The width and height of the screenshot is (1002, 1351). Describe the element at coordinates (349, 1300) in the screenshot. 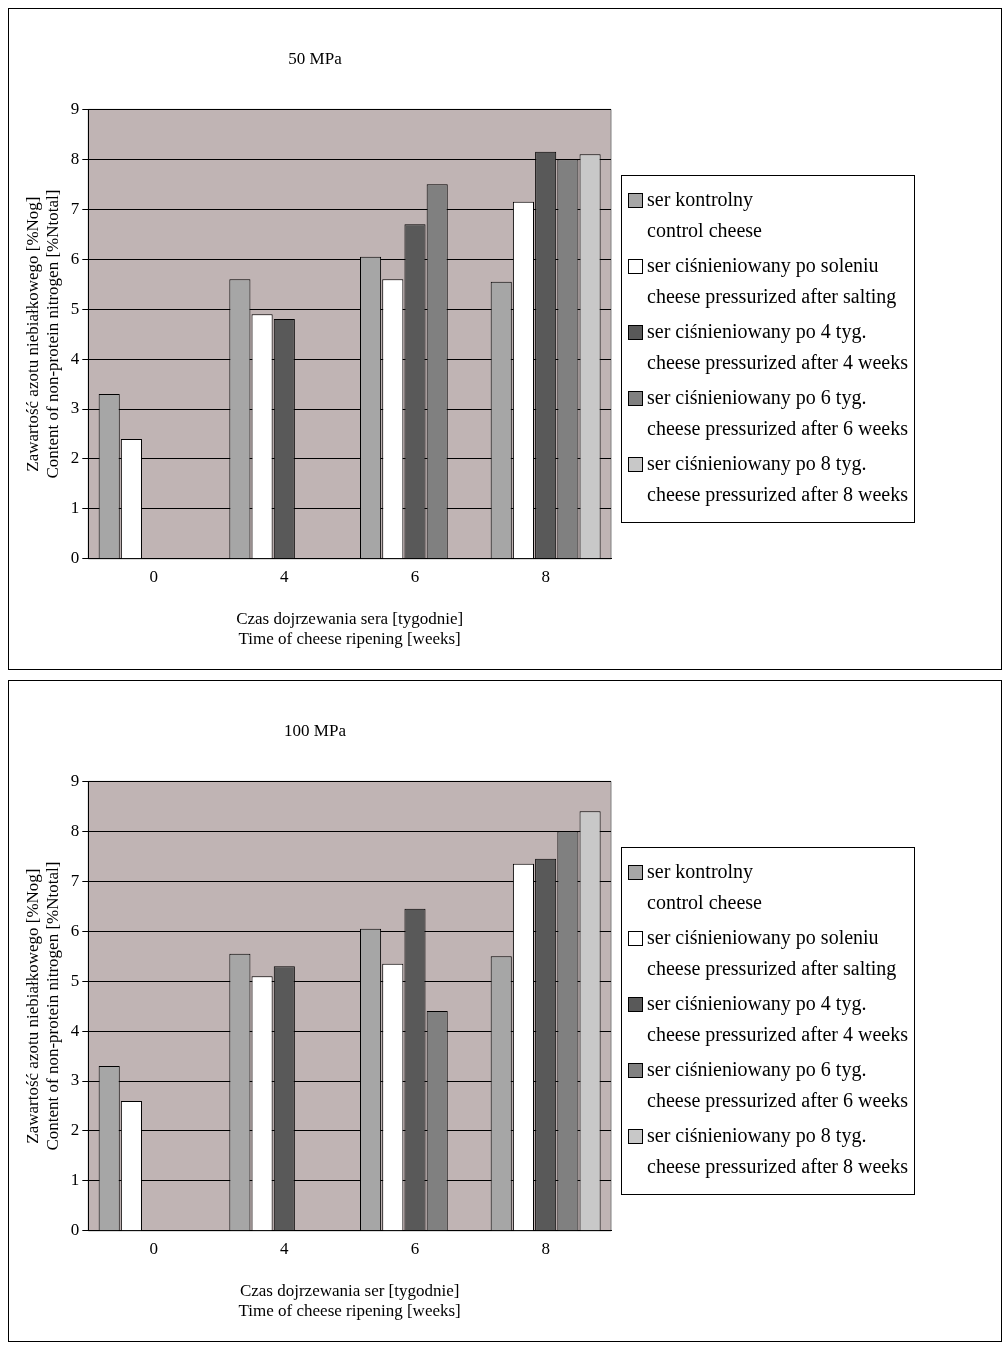

I see `x-axis-title: Czas dojrzewania ser [tygodnie] Time of cheese ripening [weeks]` at that location.